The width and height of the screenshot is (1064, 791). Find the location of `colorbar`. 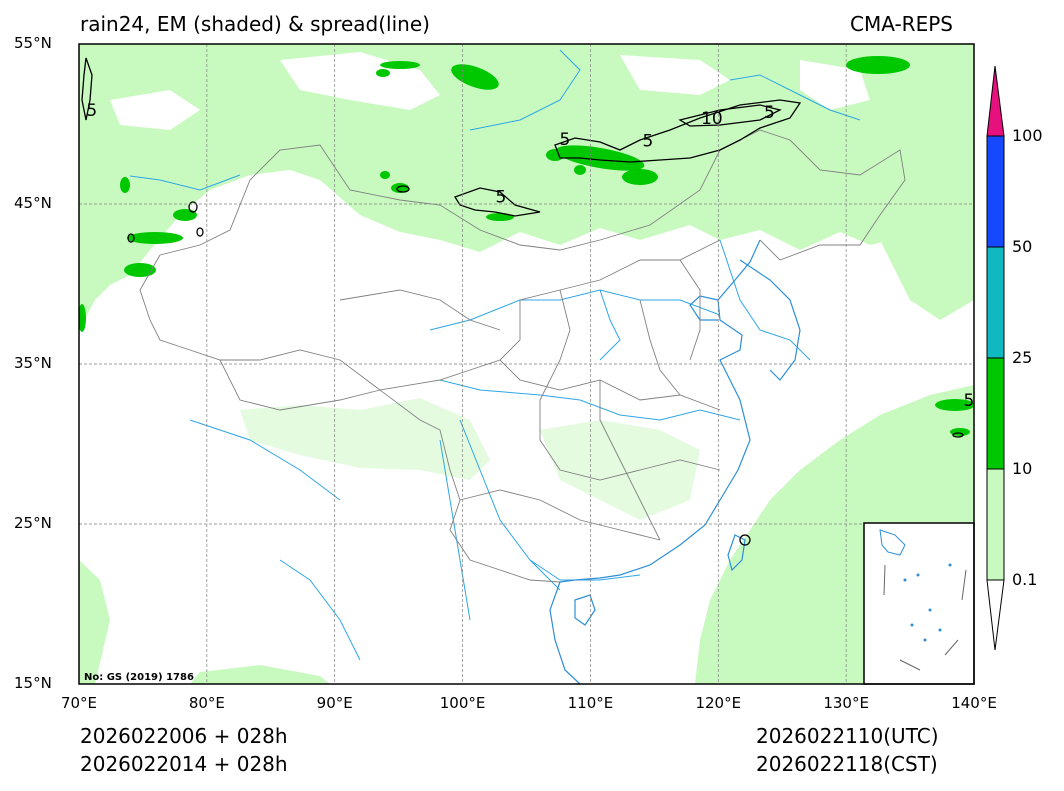

colorbar is located at coordinates (995, 358).